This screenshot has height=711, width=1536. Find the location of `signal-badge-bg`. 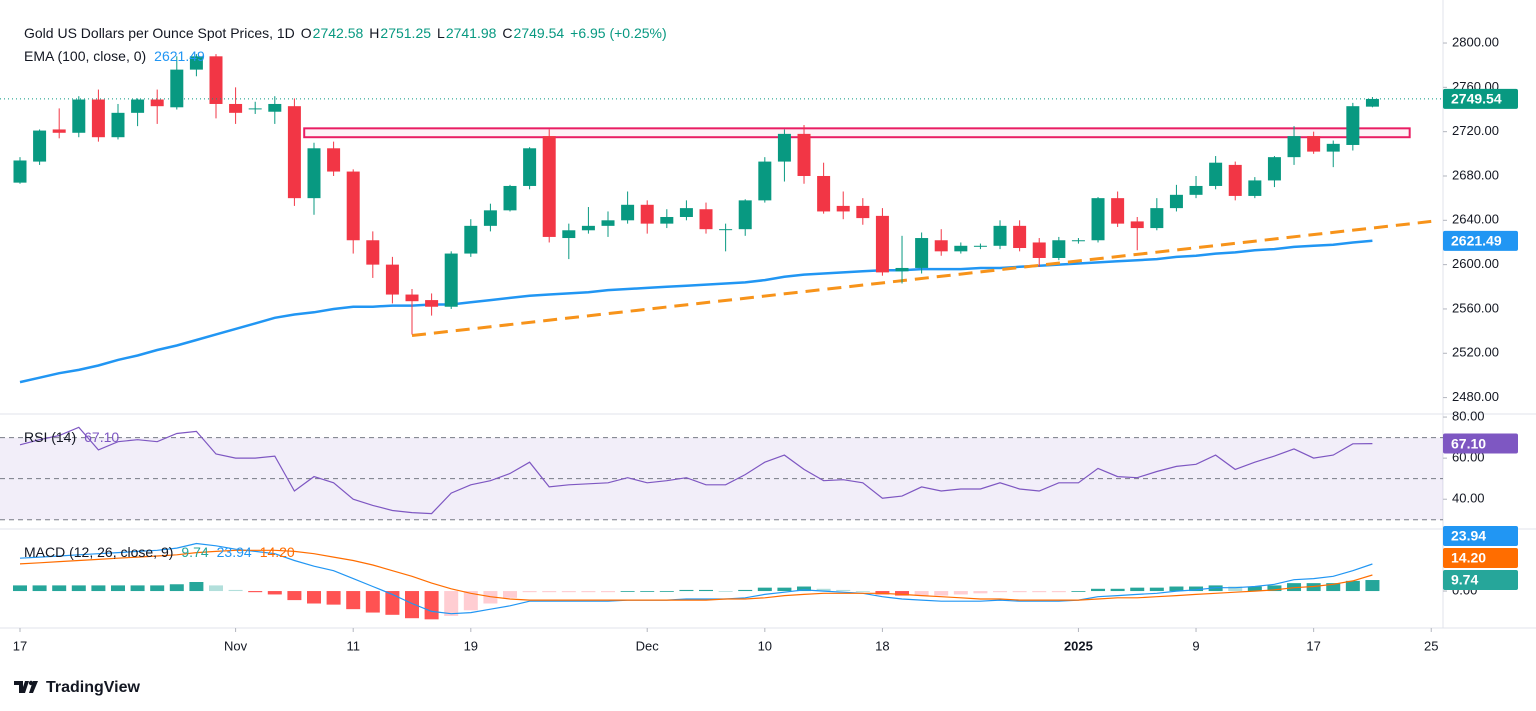

signal-badge-bg is located at coordinates (1480, 558).